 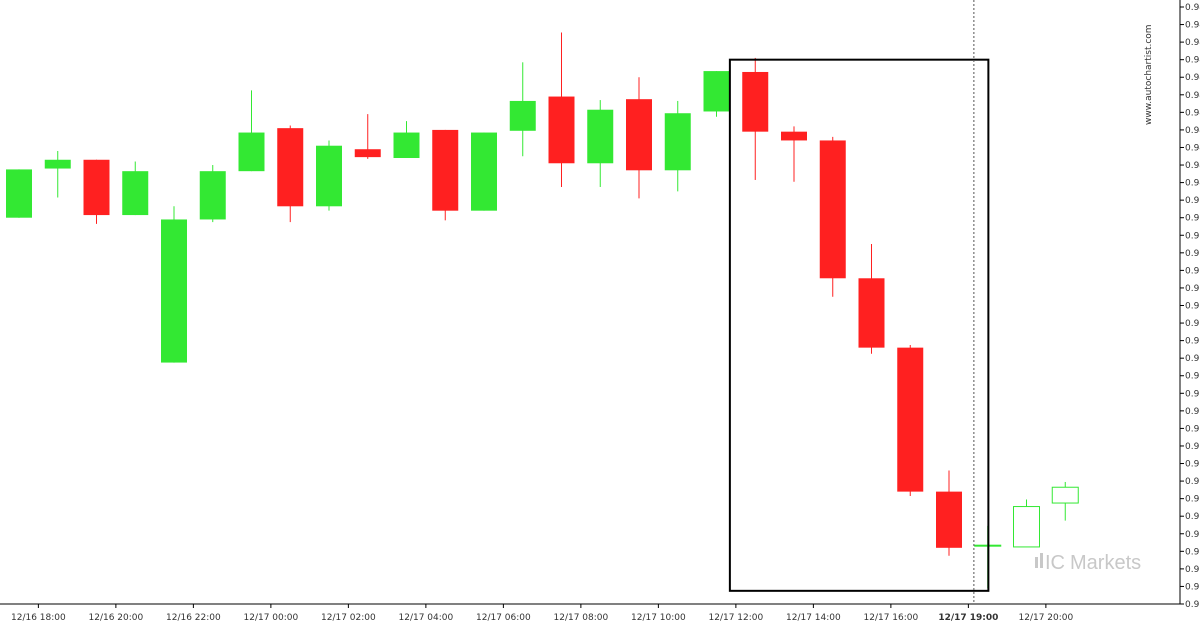 What do you see at coordinates (1149, 74) in the screenshot?
I see `watermark-text: www.autochartist.com` at bounding box center [1149, 74].